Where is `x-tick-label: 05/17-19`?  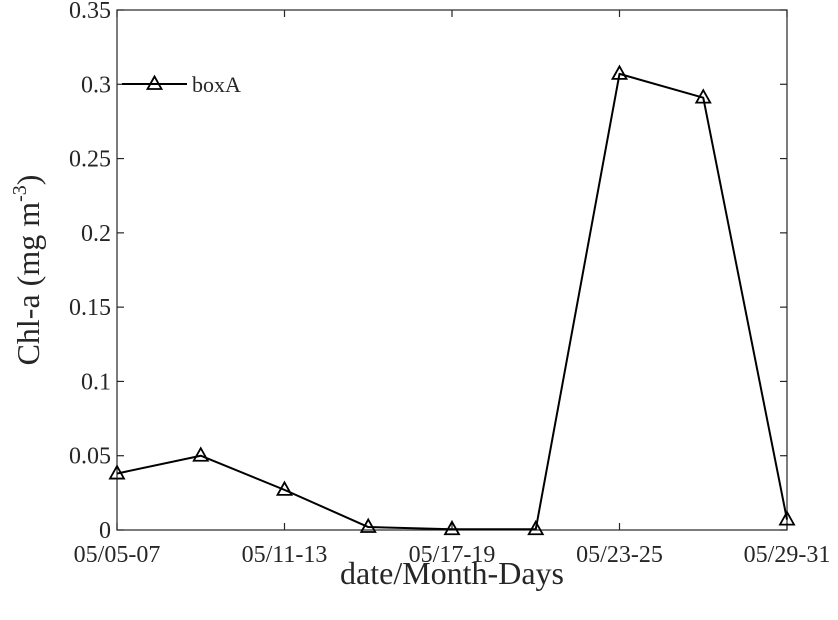 x-tick-label: 05/17-19 is located at coordinates (452, 555).